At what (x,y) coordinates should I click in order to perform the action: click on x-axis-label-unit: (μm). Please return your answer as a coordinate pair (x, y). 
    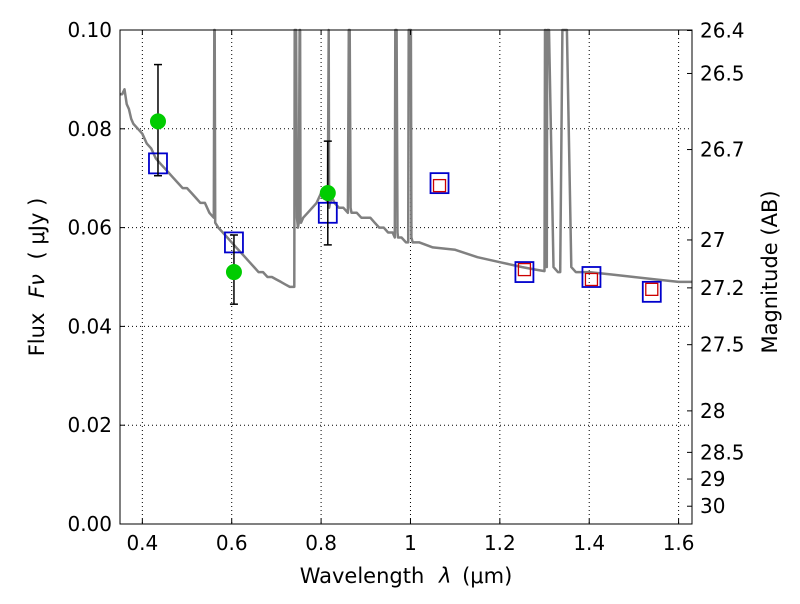
    Looking at the image, I should click on (487, 576).